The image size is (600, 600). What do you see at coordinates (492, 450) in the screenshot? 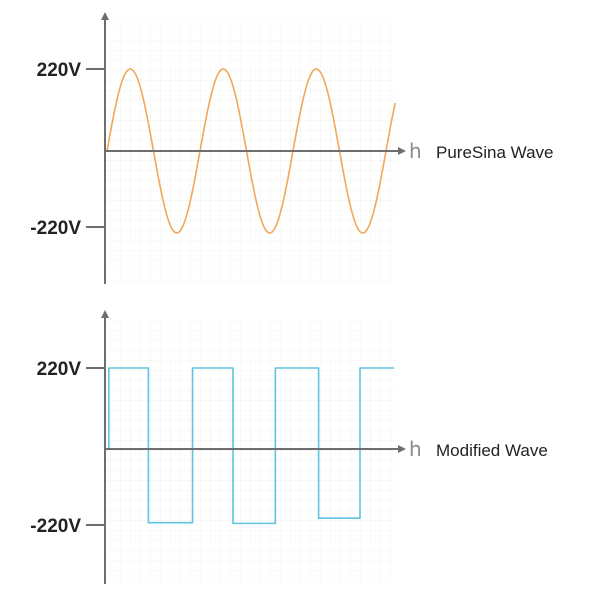
I see `waveform-caption: Modified Wave` at bounding box center [492, 450].